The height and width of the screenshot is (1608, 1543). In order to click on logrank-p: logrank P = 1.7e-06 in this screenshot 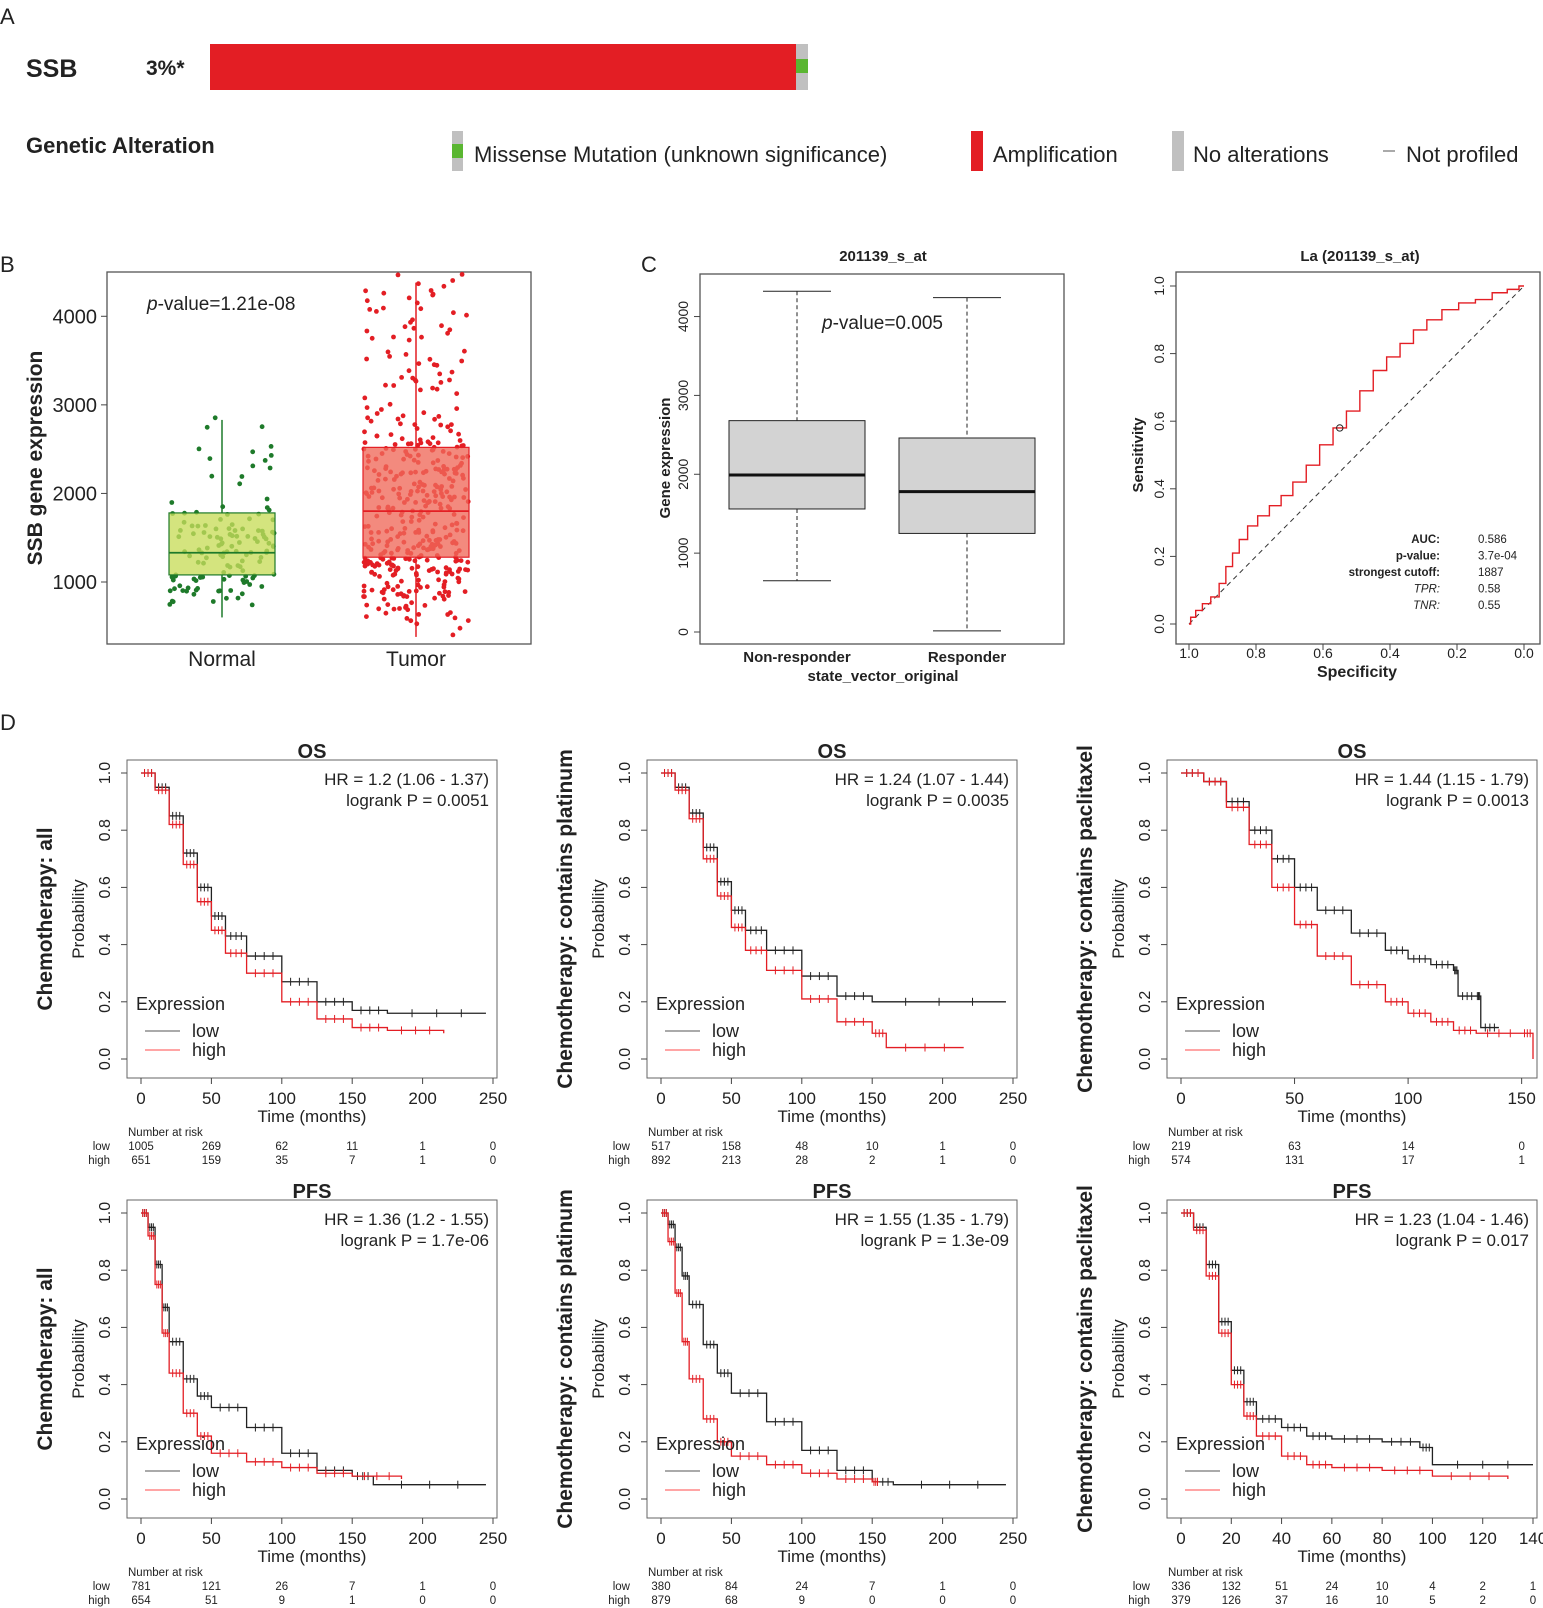, I will do `click(414, 1240)`.